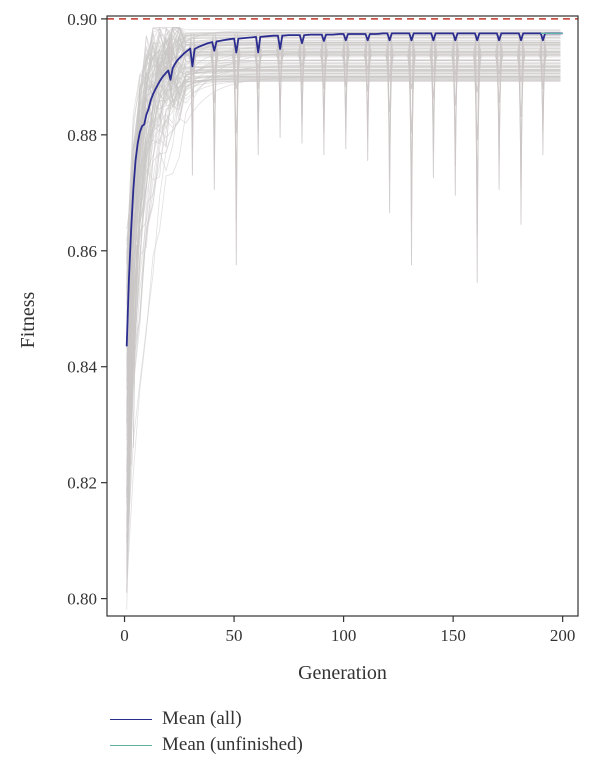  Describe the element at coordinates (82, 251) in the screenshot. I see `y-tick-label: 0.86` at that location.